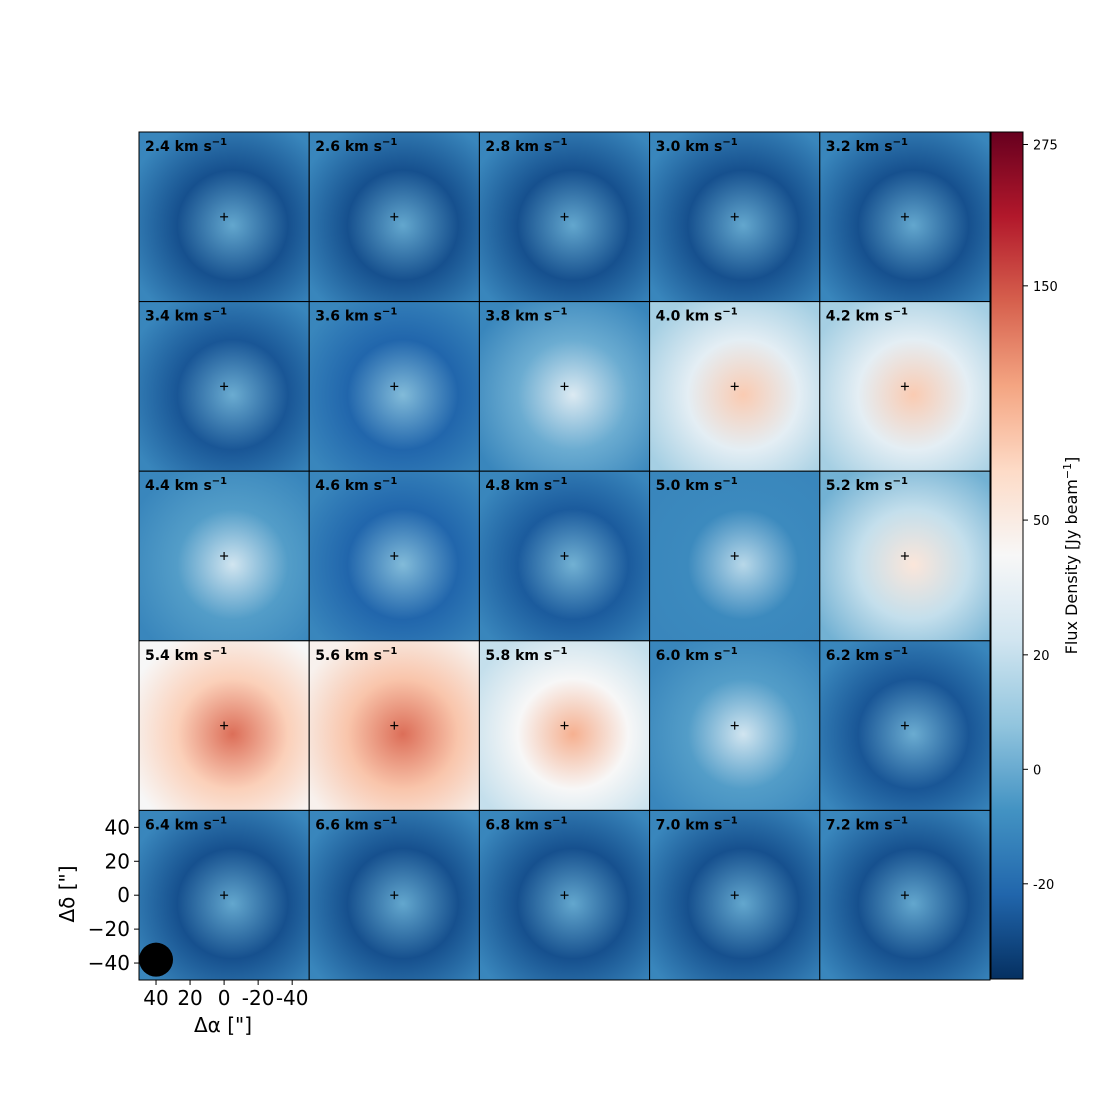 The width and height of the screenshot is (1100, 1100). I want to click on colorbar-tick-label: 150, so click(1045, 287).